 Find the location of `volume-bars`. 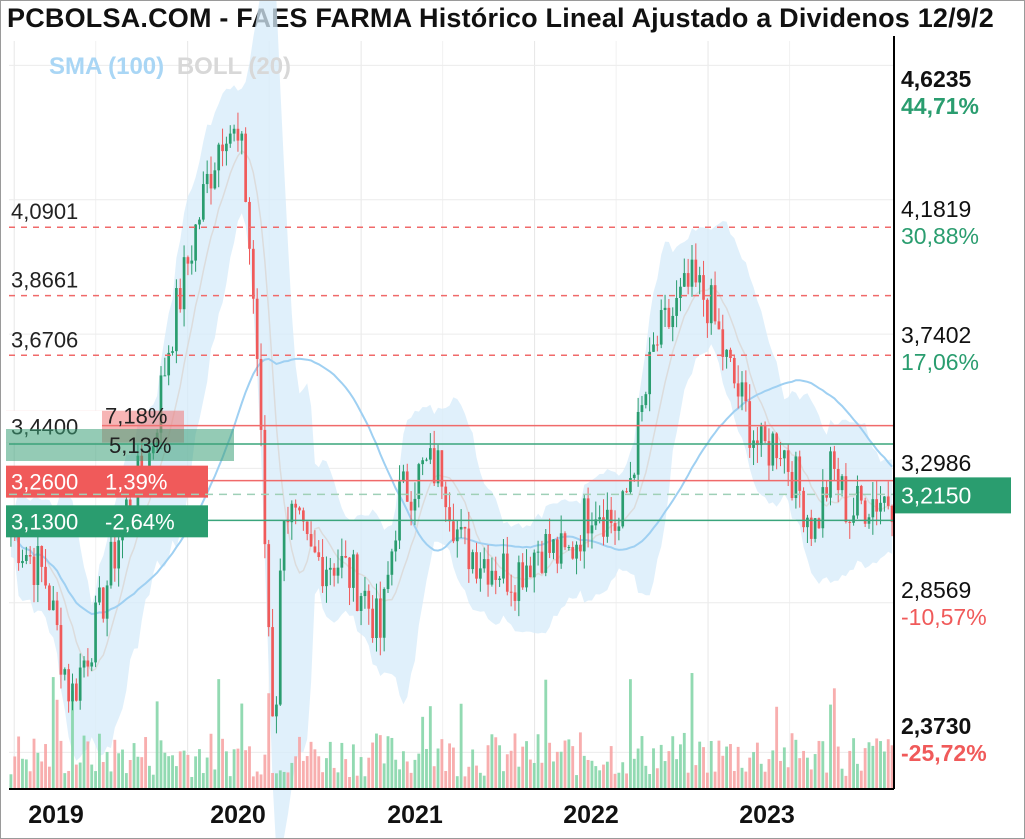

volume-bars is located at coordinates (451, 731).